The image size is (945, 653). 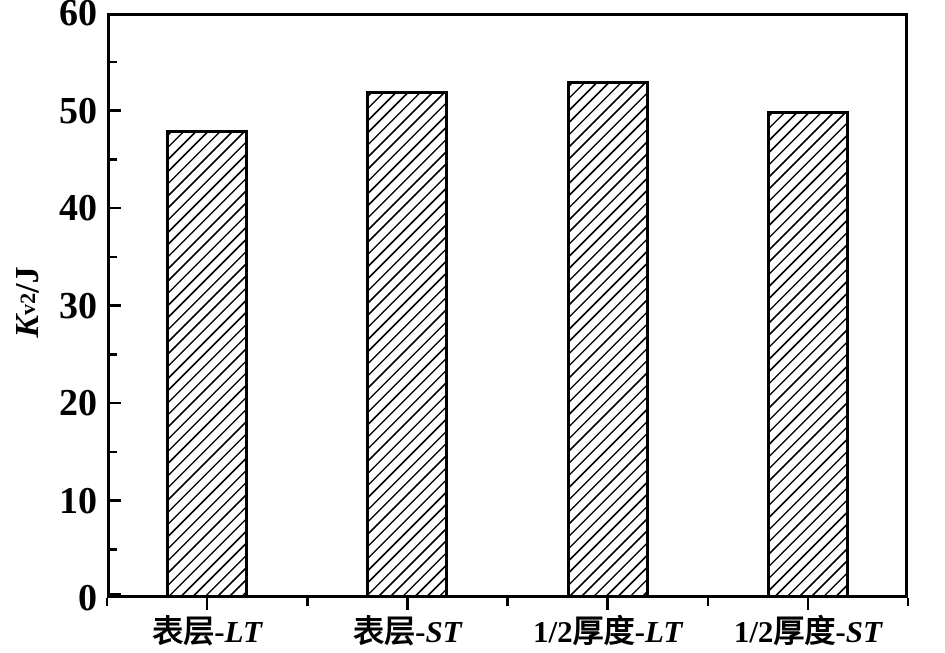 What do you see at coordinates (78, 500) in the screenshot?
I see `y-tick-label: 10` at bounding box center [78, 500].